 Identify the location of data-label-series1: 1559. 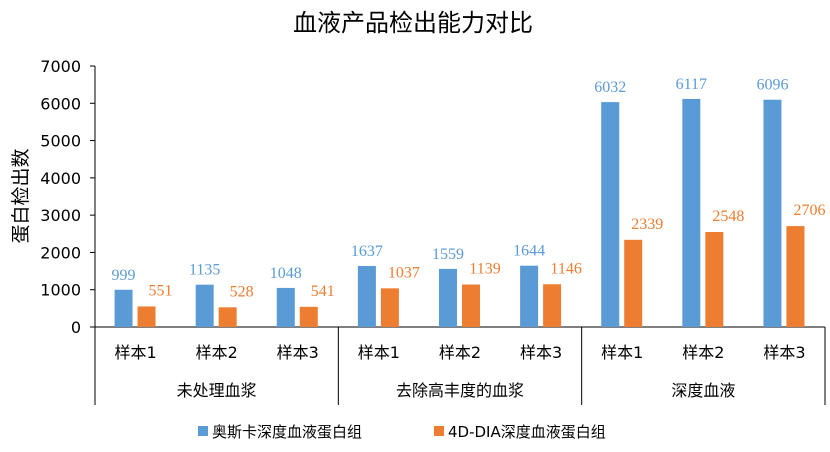
(448, 254).